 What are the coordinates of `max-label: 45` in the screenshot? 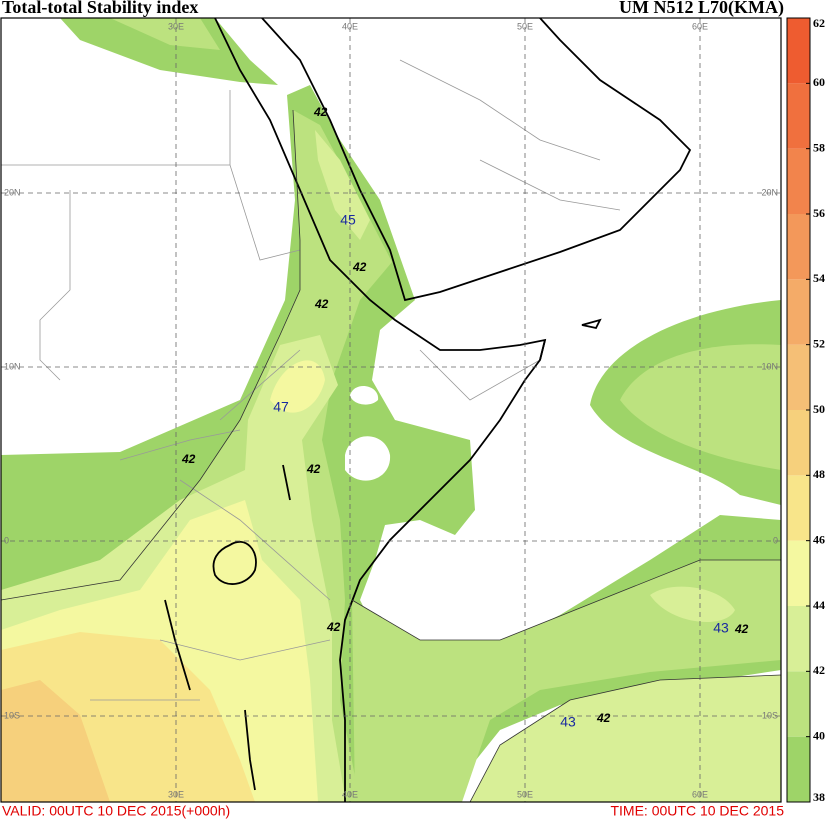 It's located at (348, 220).